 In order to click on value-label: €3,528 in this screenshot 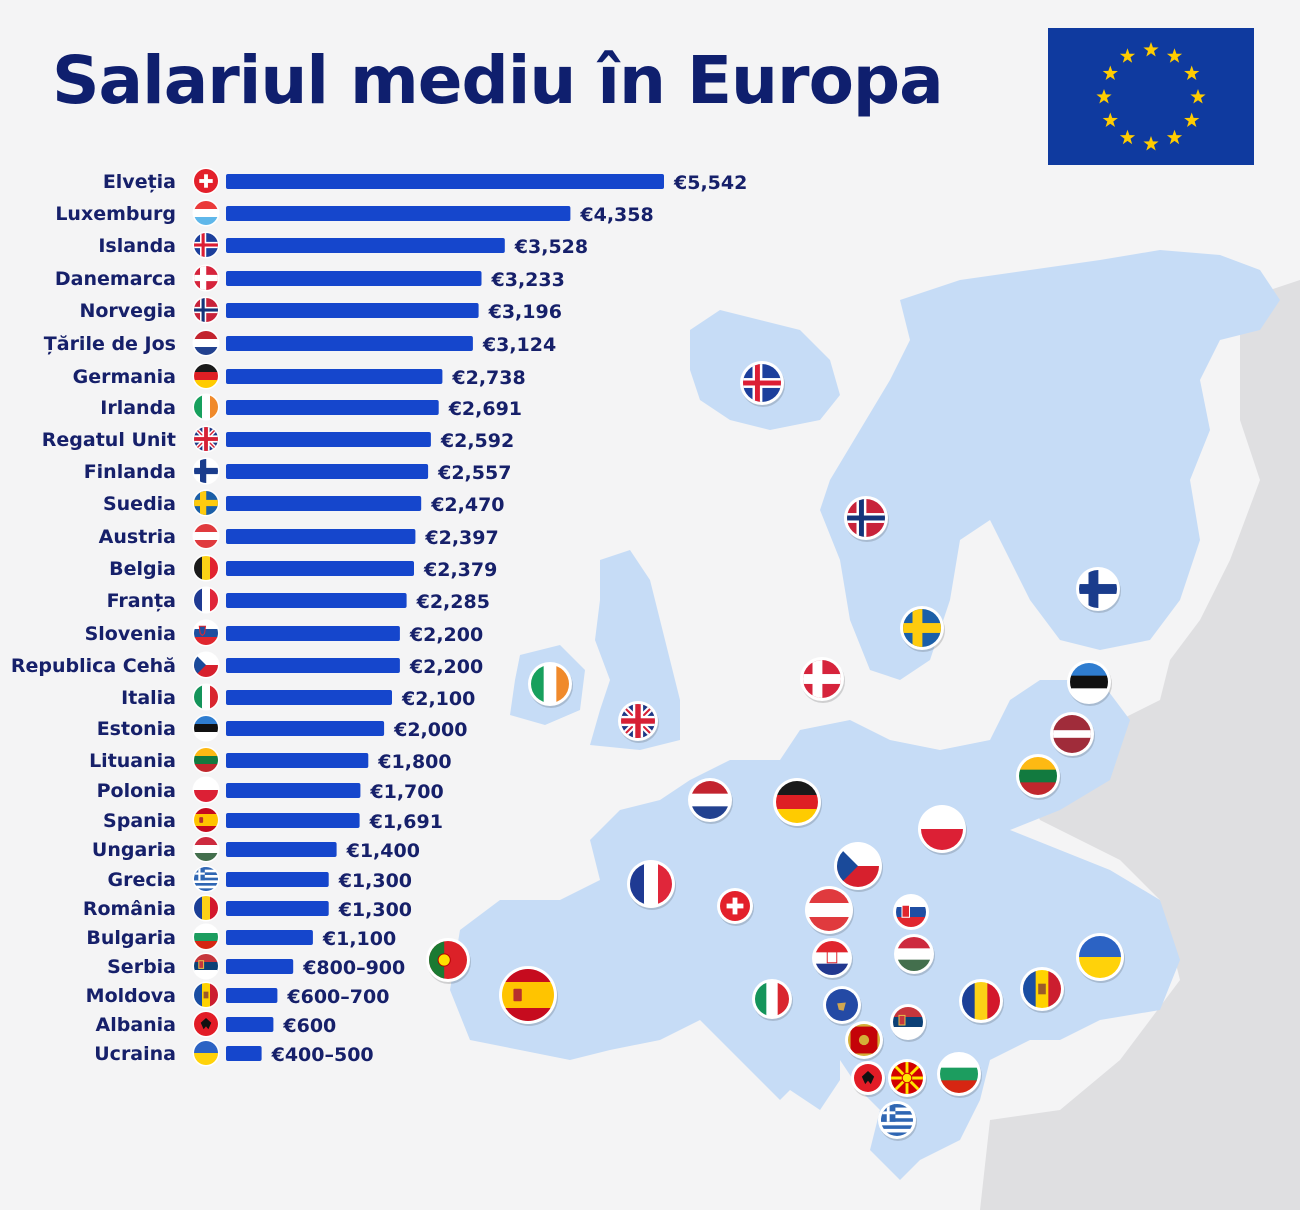, I will do `click(551, 247)`.